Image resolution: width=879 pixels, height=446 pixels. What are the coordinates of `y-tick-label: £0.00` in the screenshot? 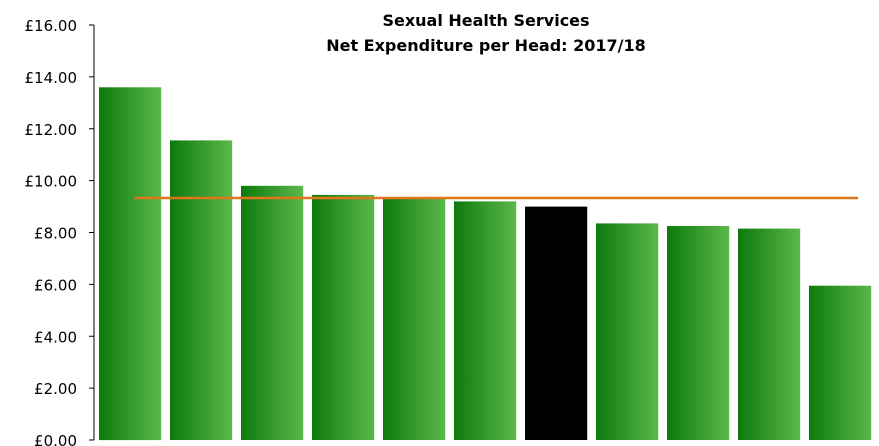 It's located at (55, 439).